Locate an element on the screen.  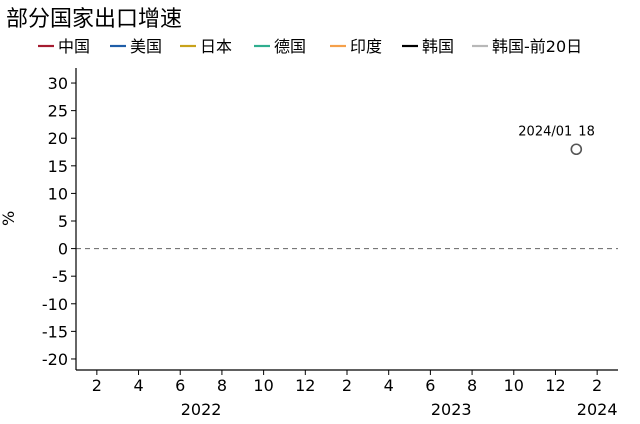
y-tick-label: 25 is located at coordinates (58, 111).